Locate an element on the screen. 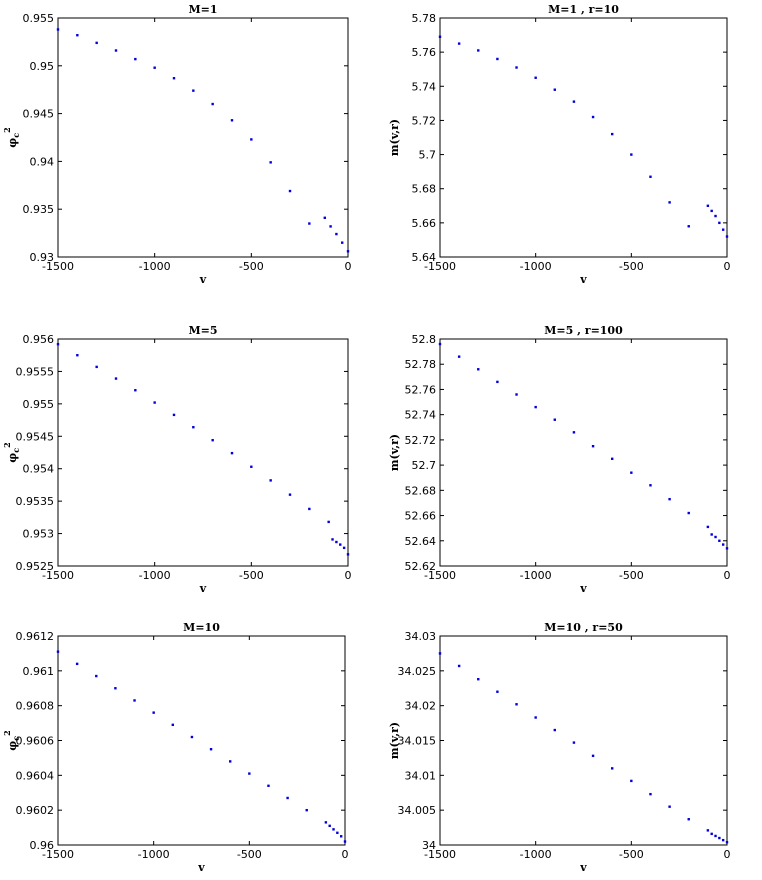  y-tick-label: 5.76 is located at coordinates (424, 52).